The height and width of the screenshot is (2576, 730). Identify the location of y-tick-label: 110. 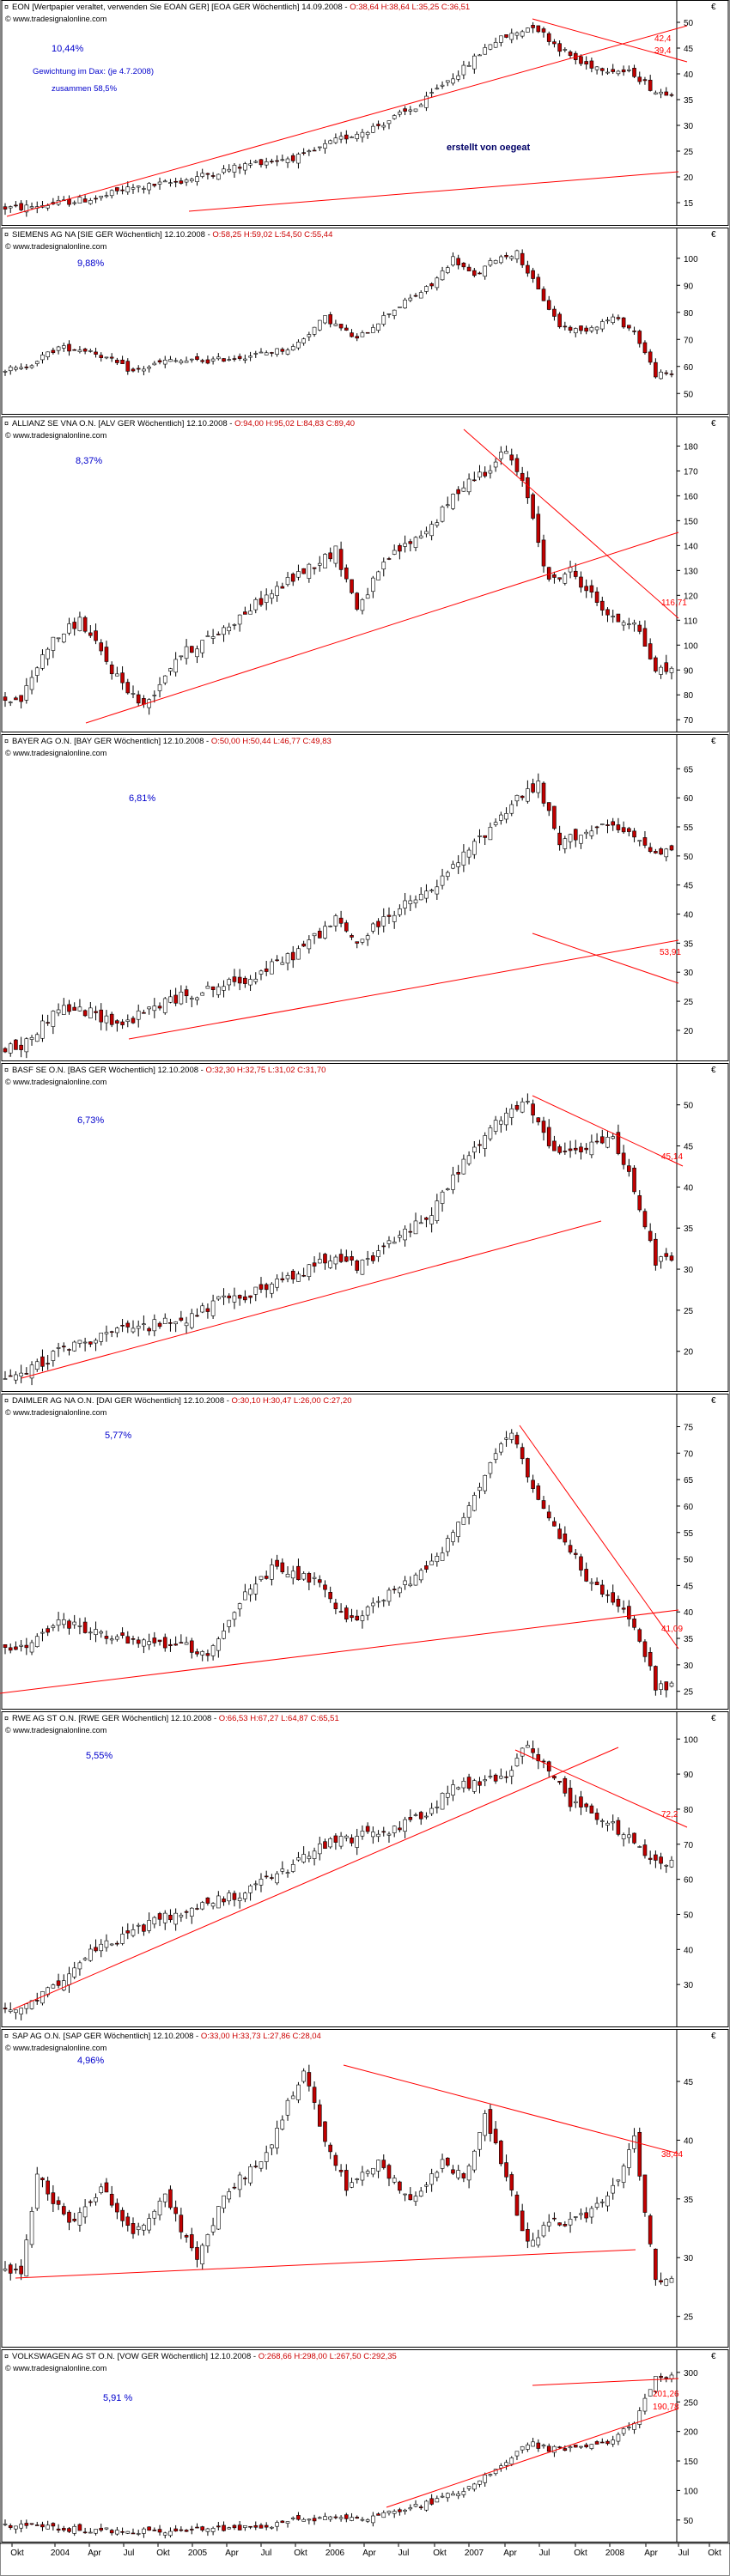
(690, 621).